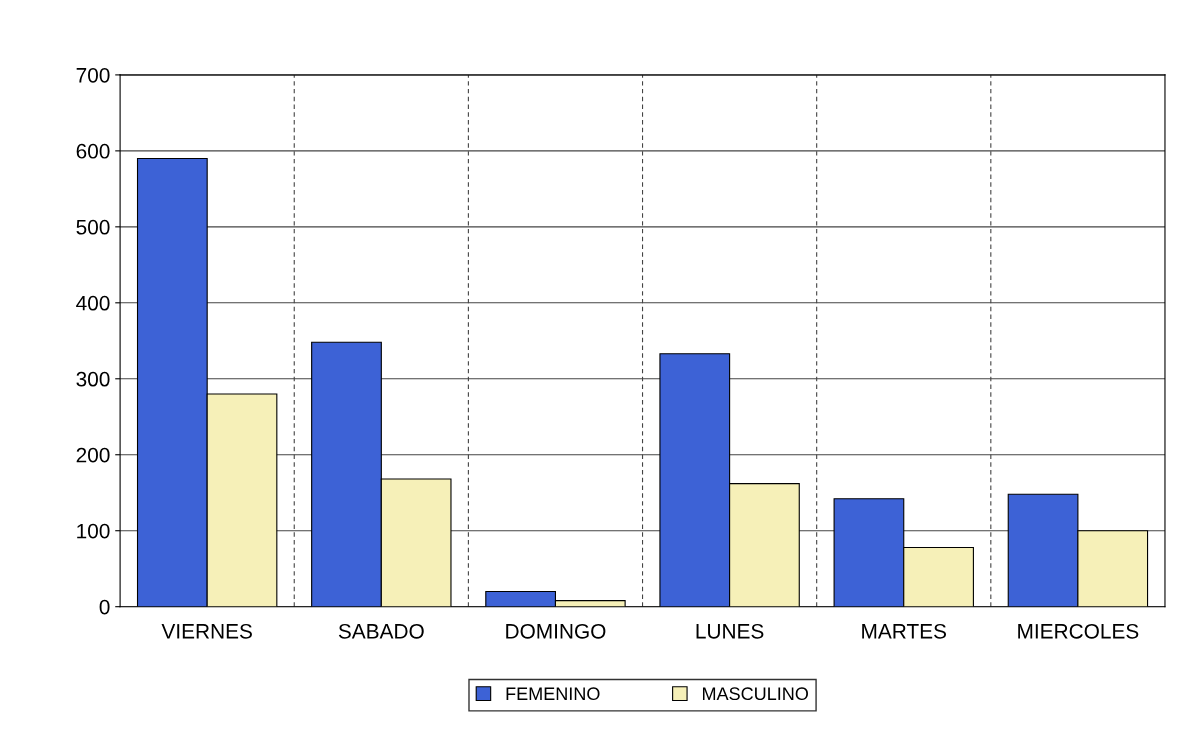 This screenshot has width=1201, height=749. Describe the element at coordinates (93, 379) in the screenshot. I see `y-tick-label: 300` at that location.